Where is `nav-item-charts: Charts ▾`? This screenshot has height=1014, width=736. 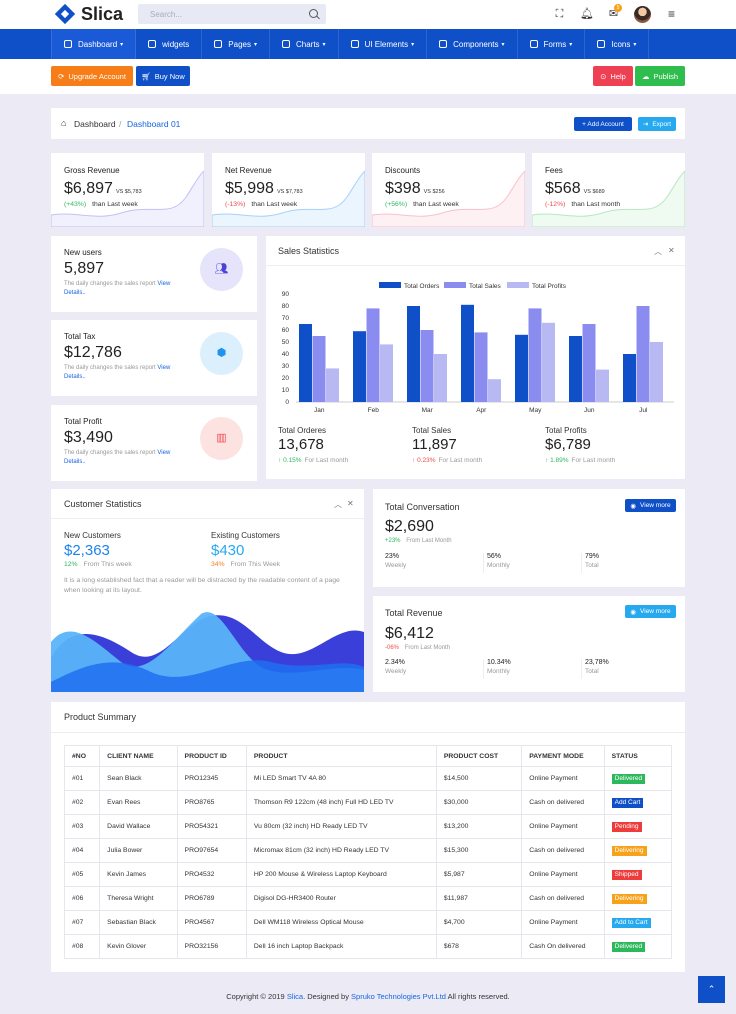 nav-item-charts: Charts ▾ is located at coordinates (304, 44).